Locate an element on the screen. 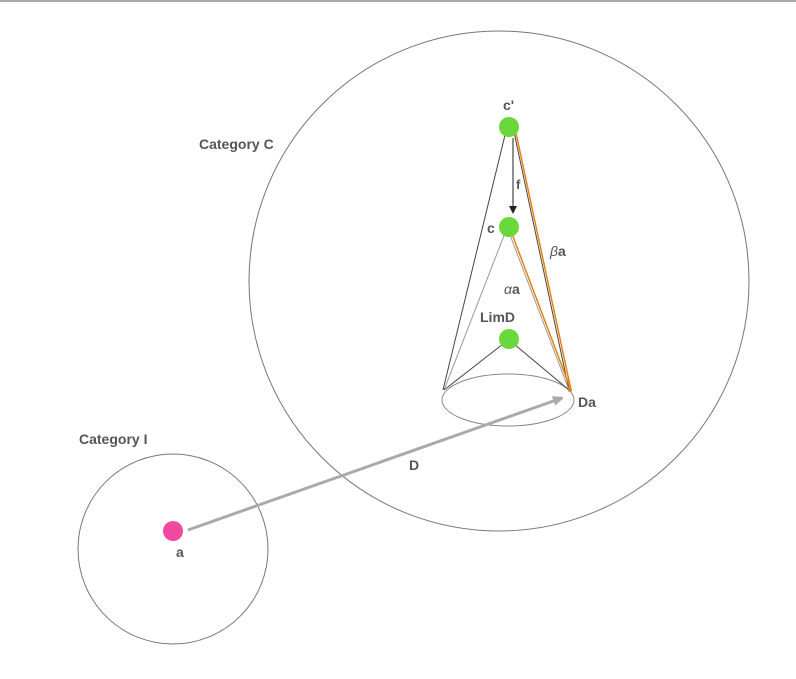 This screenshot has height=679, width=796. object-c-prime-label: c' is located at coordinates (508, 105).